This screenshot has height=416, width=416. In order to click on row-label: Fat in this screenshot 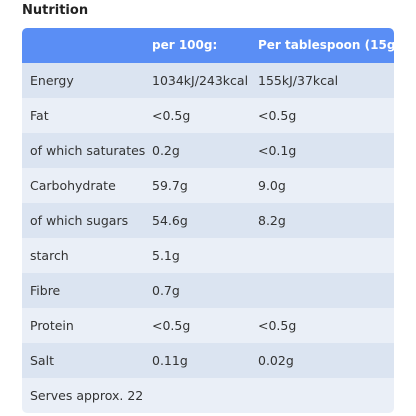, I will do `click(39, 115)`.